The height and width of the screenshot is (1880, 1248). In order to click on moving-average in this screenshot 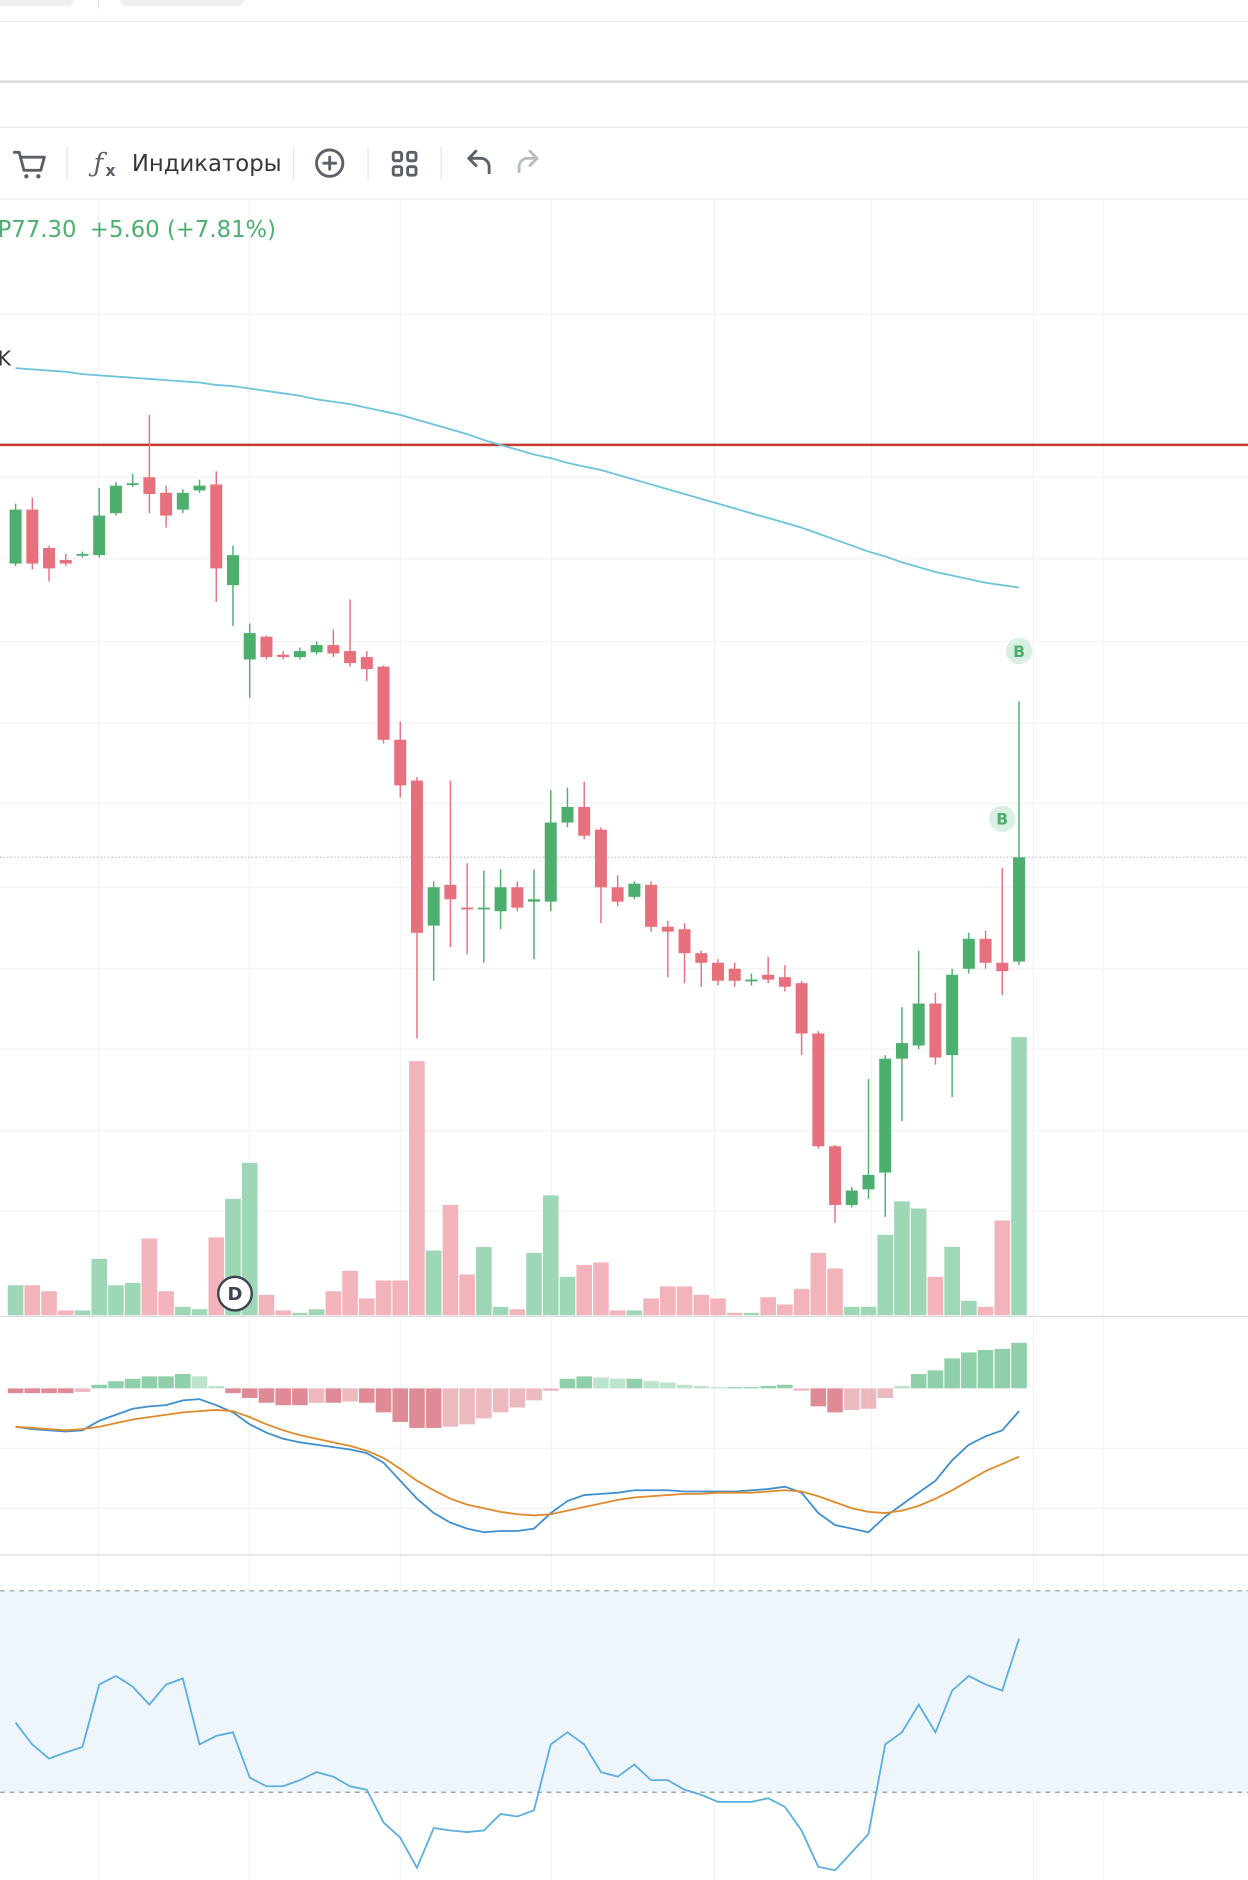, I will do `click(517, 478)`.